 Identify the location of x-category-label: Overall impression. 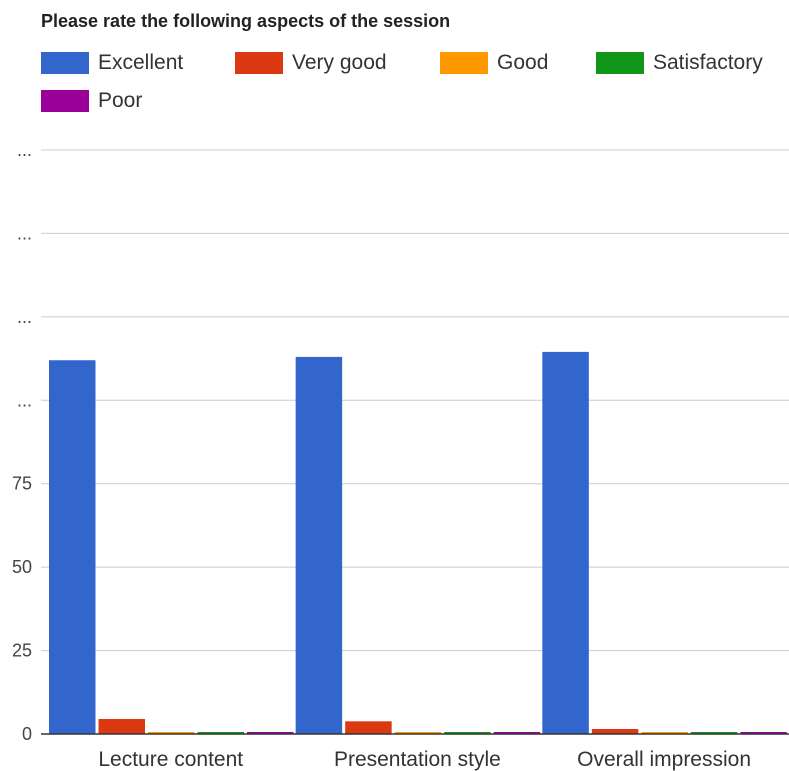
(664, 759).